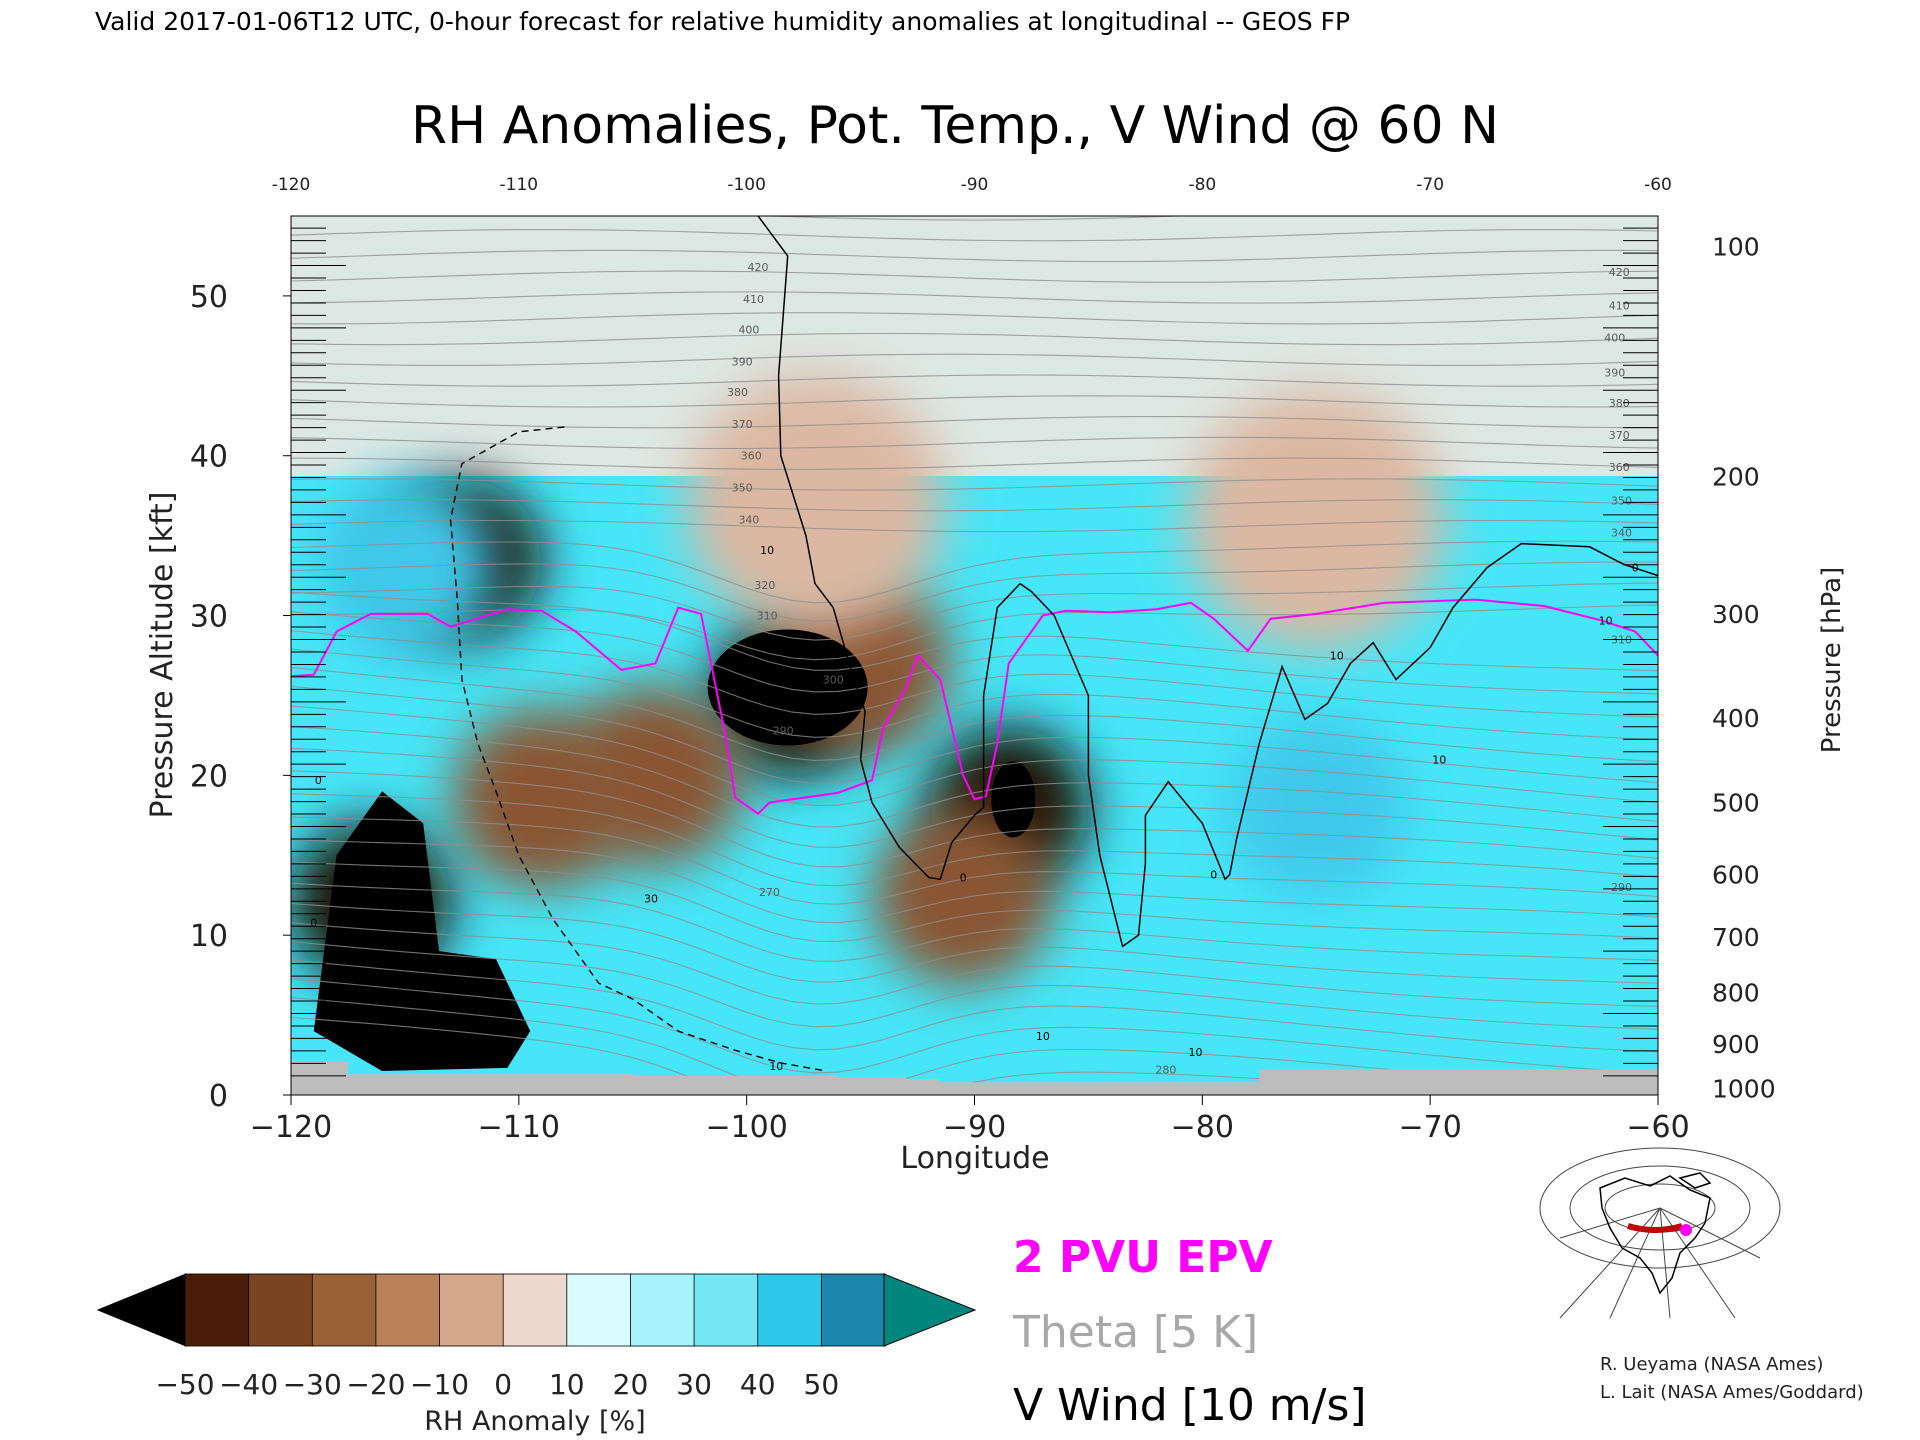 This screenshot has height=1440, width=1920. Describe the element at coordinates (209, 617) in the screenshot. I see `y-tick-label-3: 30` at that location.